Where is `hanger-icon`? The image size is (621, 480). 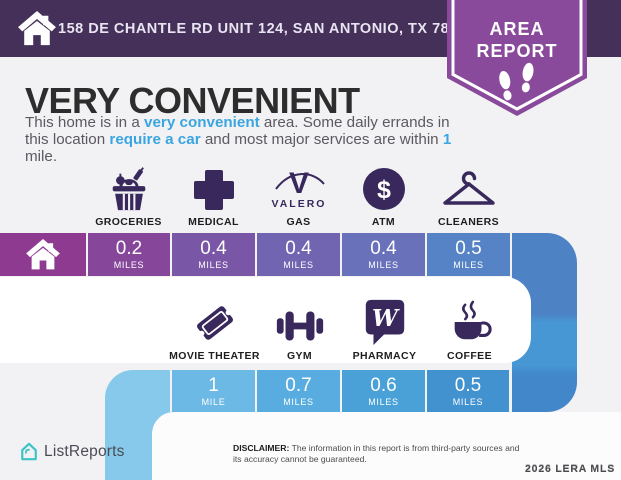 hanger-icon is located at coordinates (468, 188).